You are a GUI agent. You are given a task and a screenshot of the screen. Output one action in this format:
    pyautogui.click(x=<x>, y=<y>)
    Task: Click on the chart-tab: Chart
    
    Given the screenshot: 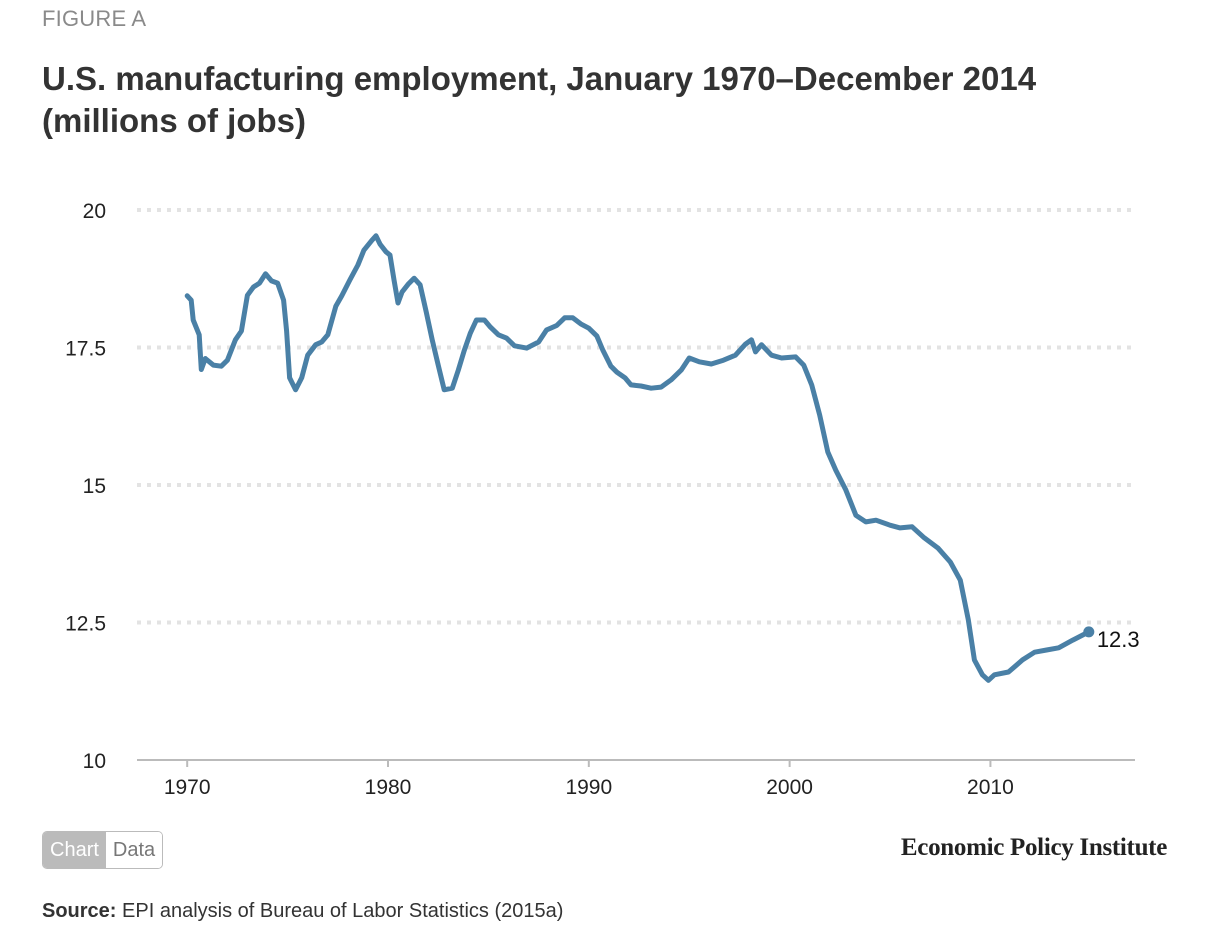 What is the action you would take?
    pyautogui.click(x=74, y=850)
    